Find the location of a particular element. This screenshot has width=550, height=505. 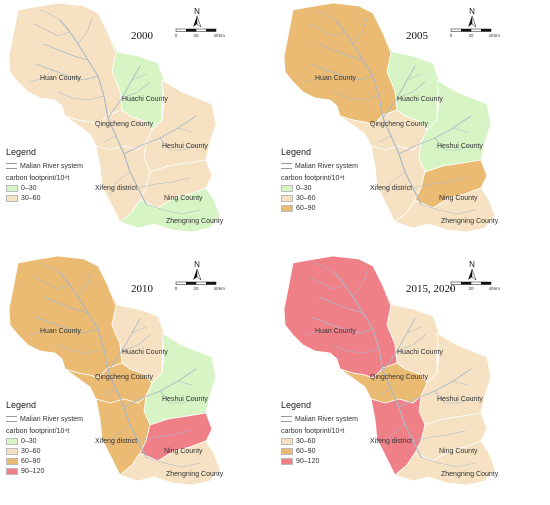

scale-unit: km is located at coordinates (222, 288).